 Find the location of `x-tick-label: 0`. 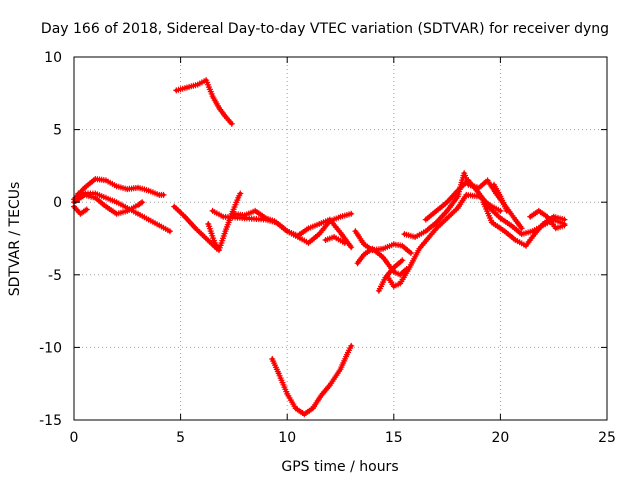

x-tick-label: 0 is located at coordinates (74, 438).